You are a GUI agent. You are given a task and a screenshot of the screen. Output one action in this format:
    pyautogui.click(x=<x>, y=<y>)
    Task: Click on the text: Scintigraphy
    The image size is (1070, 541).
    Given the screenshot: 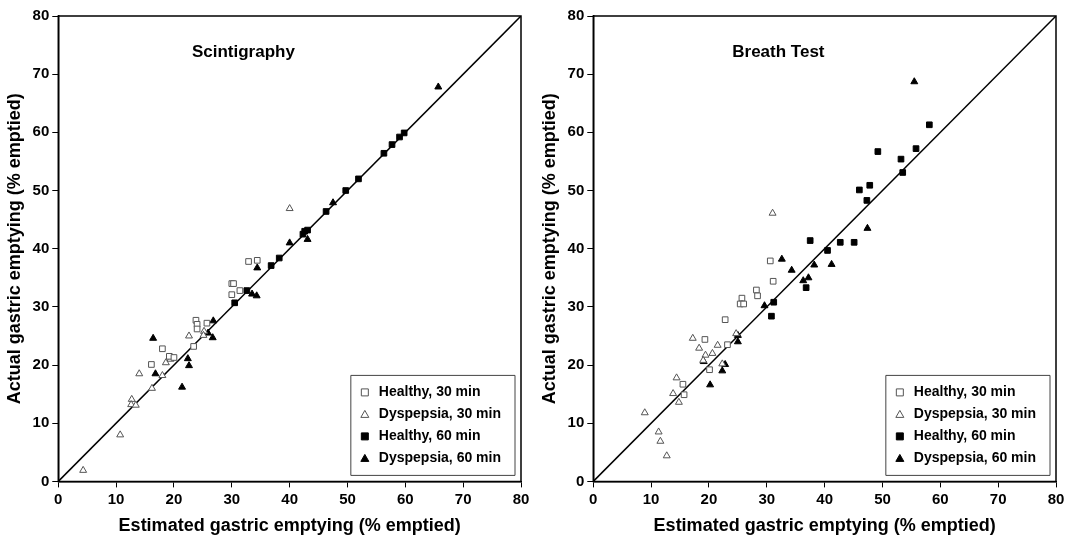 What is the action you would take?
    pyautogui.click(x=243, y=51)
    